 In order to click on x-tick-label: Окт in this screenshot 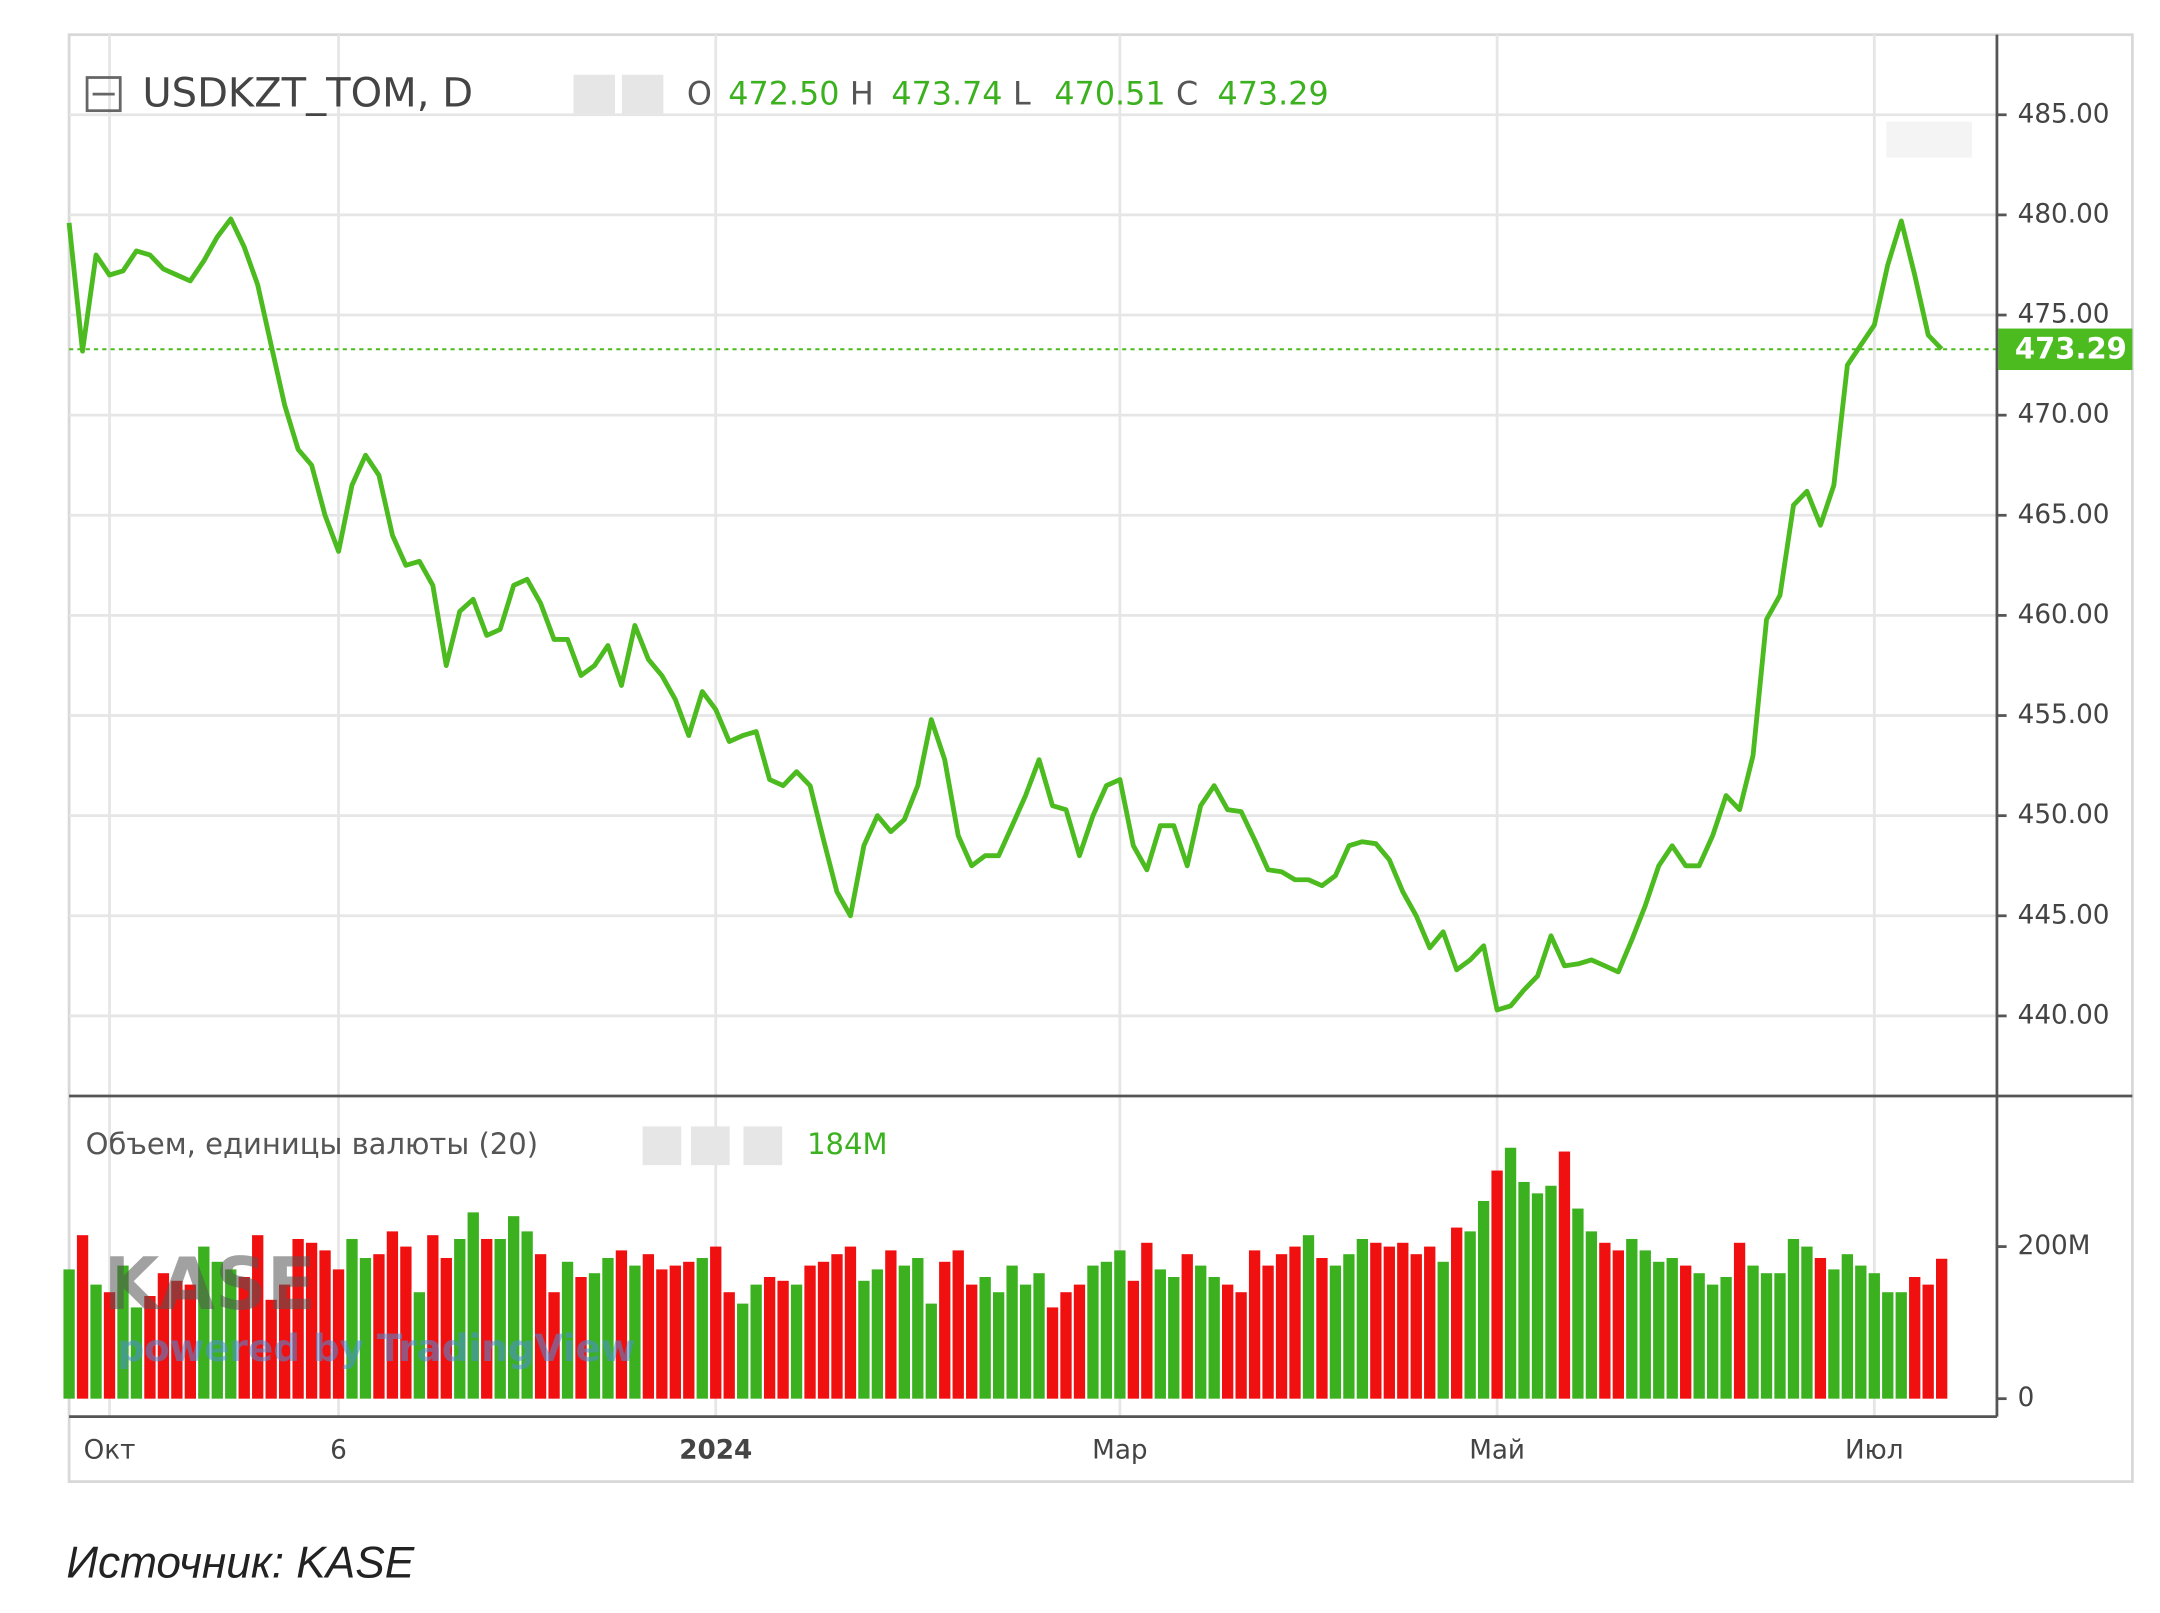, I will do `click(110, 1451)`.